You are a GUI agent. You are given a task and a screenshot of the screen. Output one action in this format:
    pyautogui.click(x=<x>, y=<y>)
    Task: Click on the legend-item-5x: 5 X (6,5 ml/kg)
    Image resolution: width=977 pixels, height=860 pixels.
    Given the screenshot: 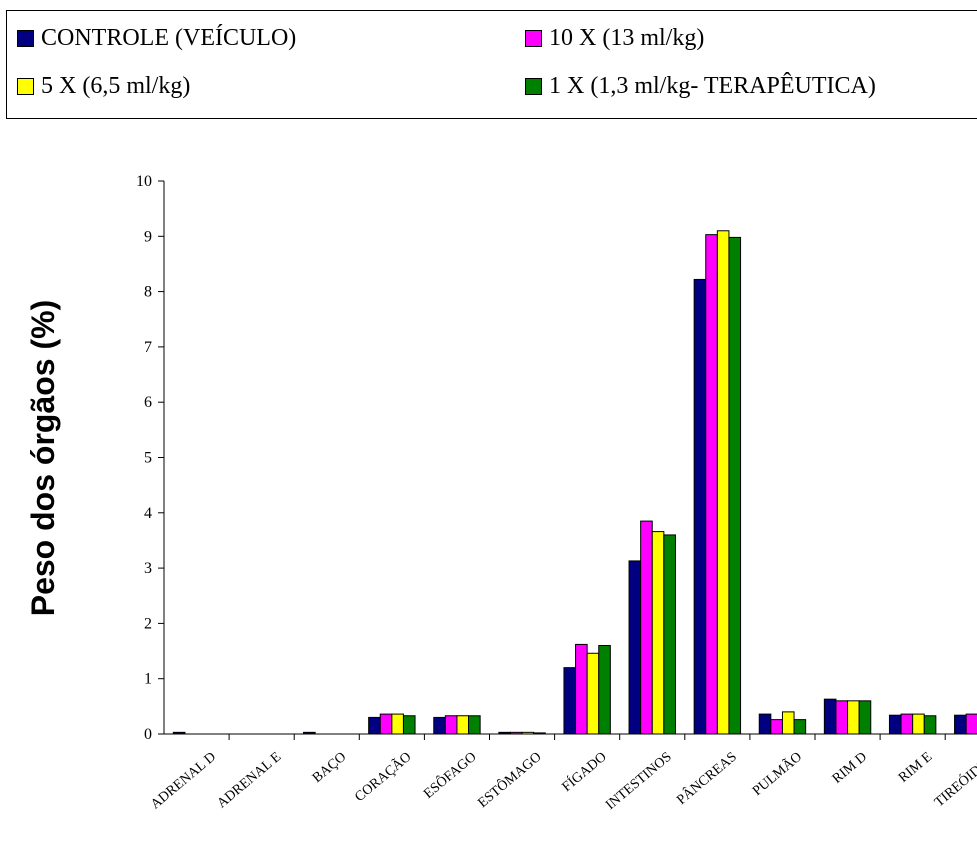 What is the action you would take?
    pyautogui.click(x=103, y=86)
    